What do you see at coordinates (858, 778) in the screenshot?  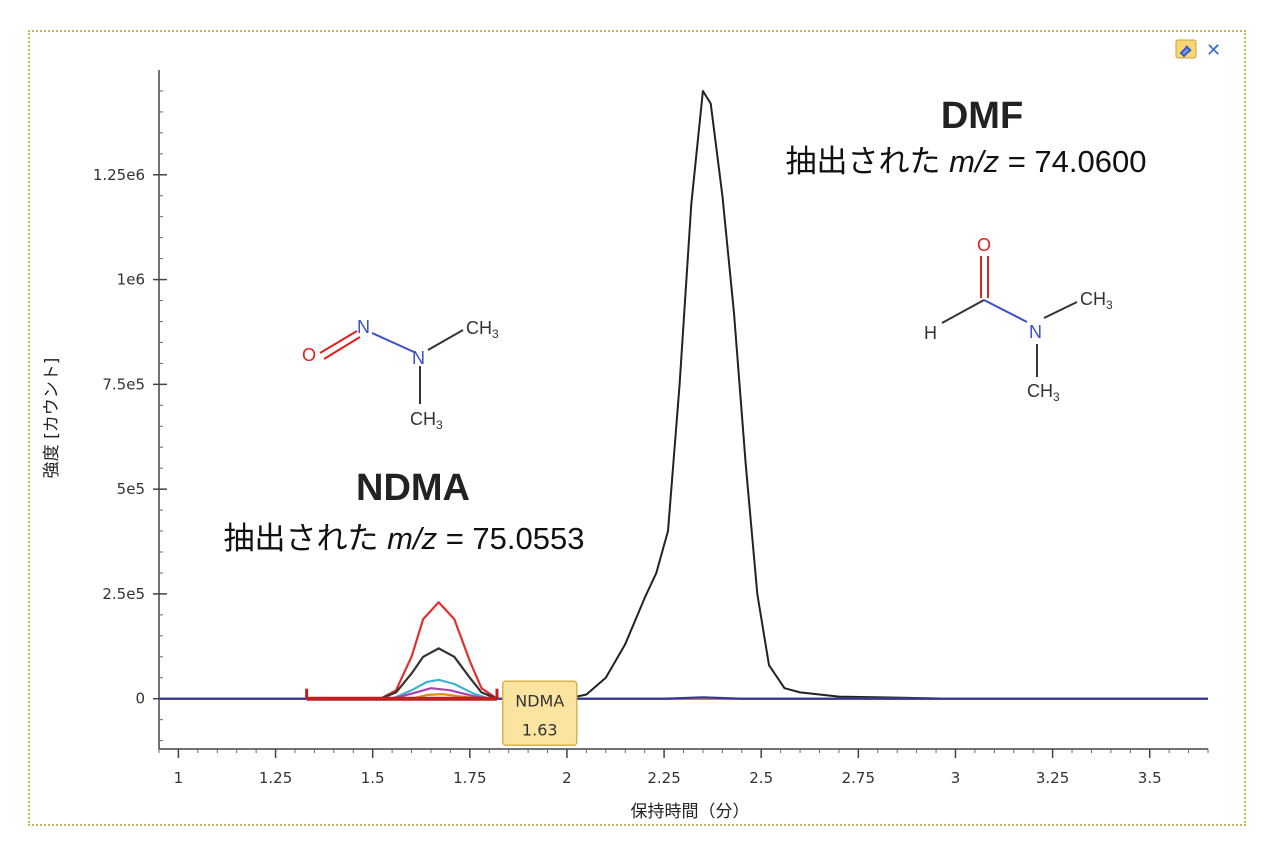 I see `x-tick-label: 2.75` at bounding box center [858, 778].